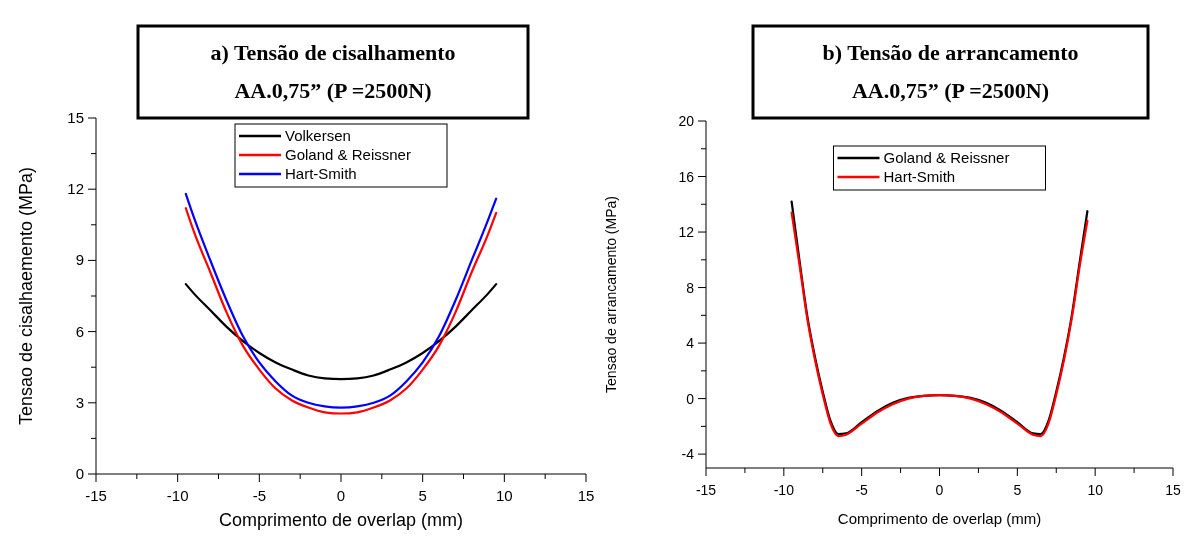  Describe the element at coordinates (79, 331) in the screenshot. I see `y-tick-label: 6` at that location.